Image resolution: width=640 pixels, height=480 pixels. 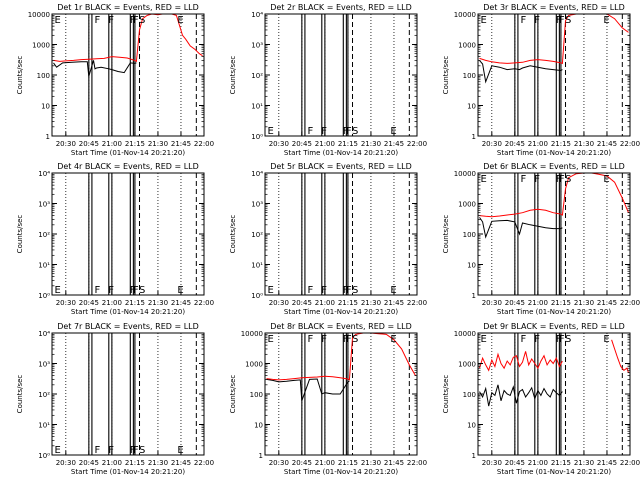 I want to click on series-events-line, so click(x=521, y=228).